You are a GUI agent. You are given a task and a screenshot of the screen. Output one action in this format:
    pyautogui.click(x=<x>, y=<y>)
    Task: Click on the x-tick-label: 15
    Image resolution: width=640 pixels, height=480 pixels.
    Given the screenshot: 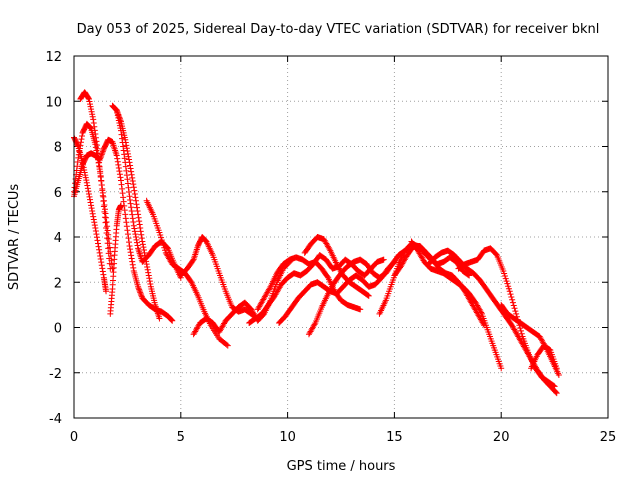 What is the action you would take?
    pyautogui.click(x=394, y=437)
    